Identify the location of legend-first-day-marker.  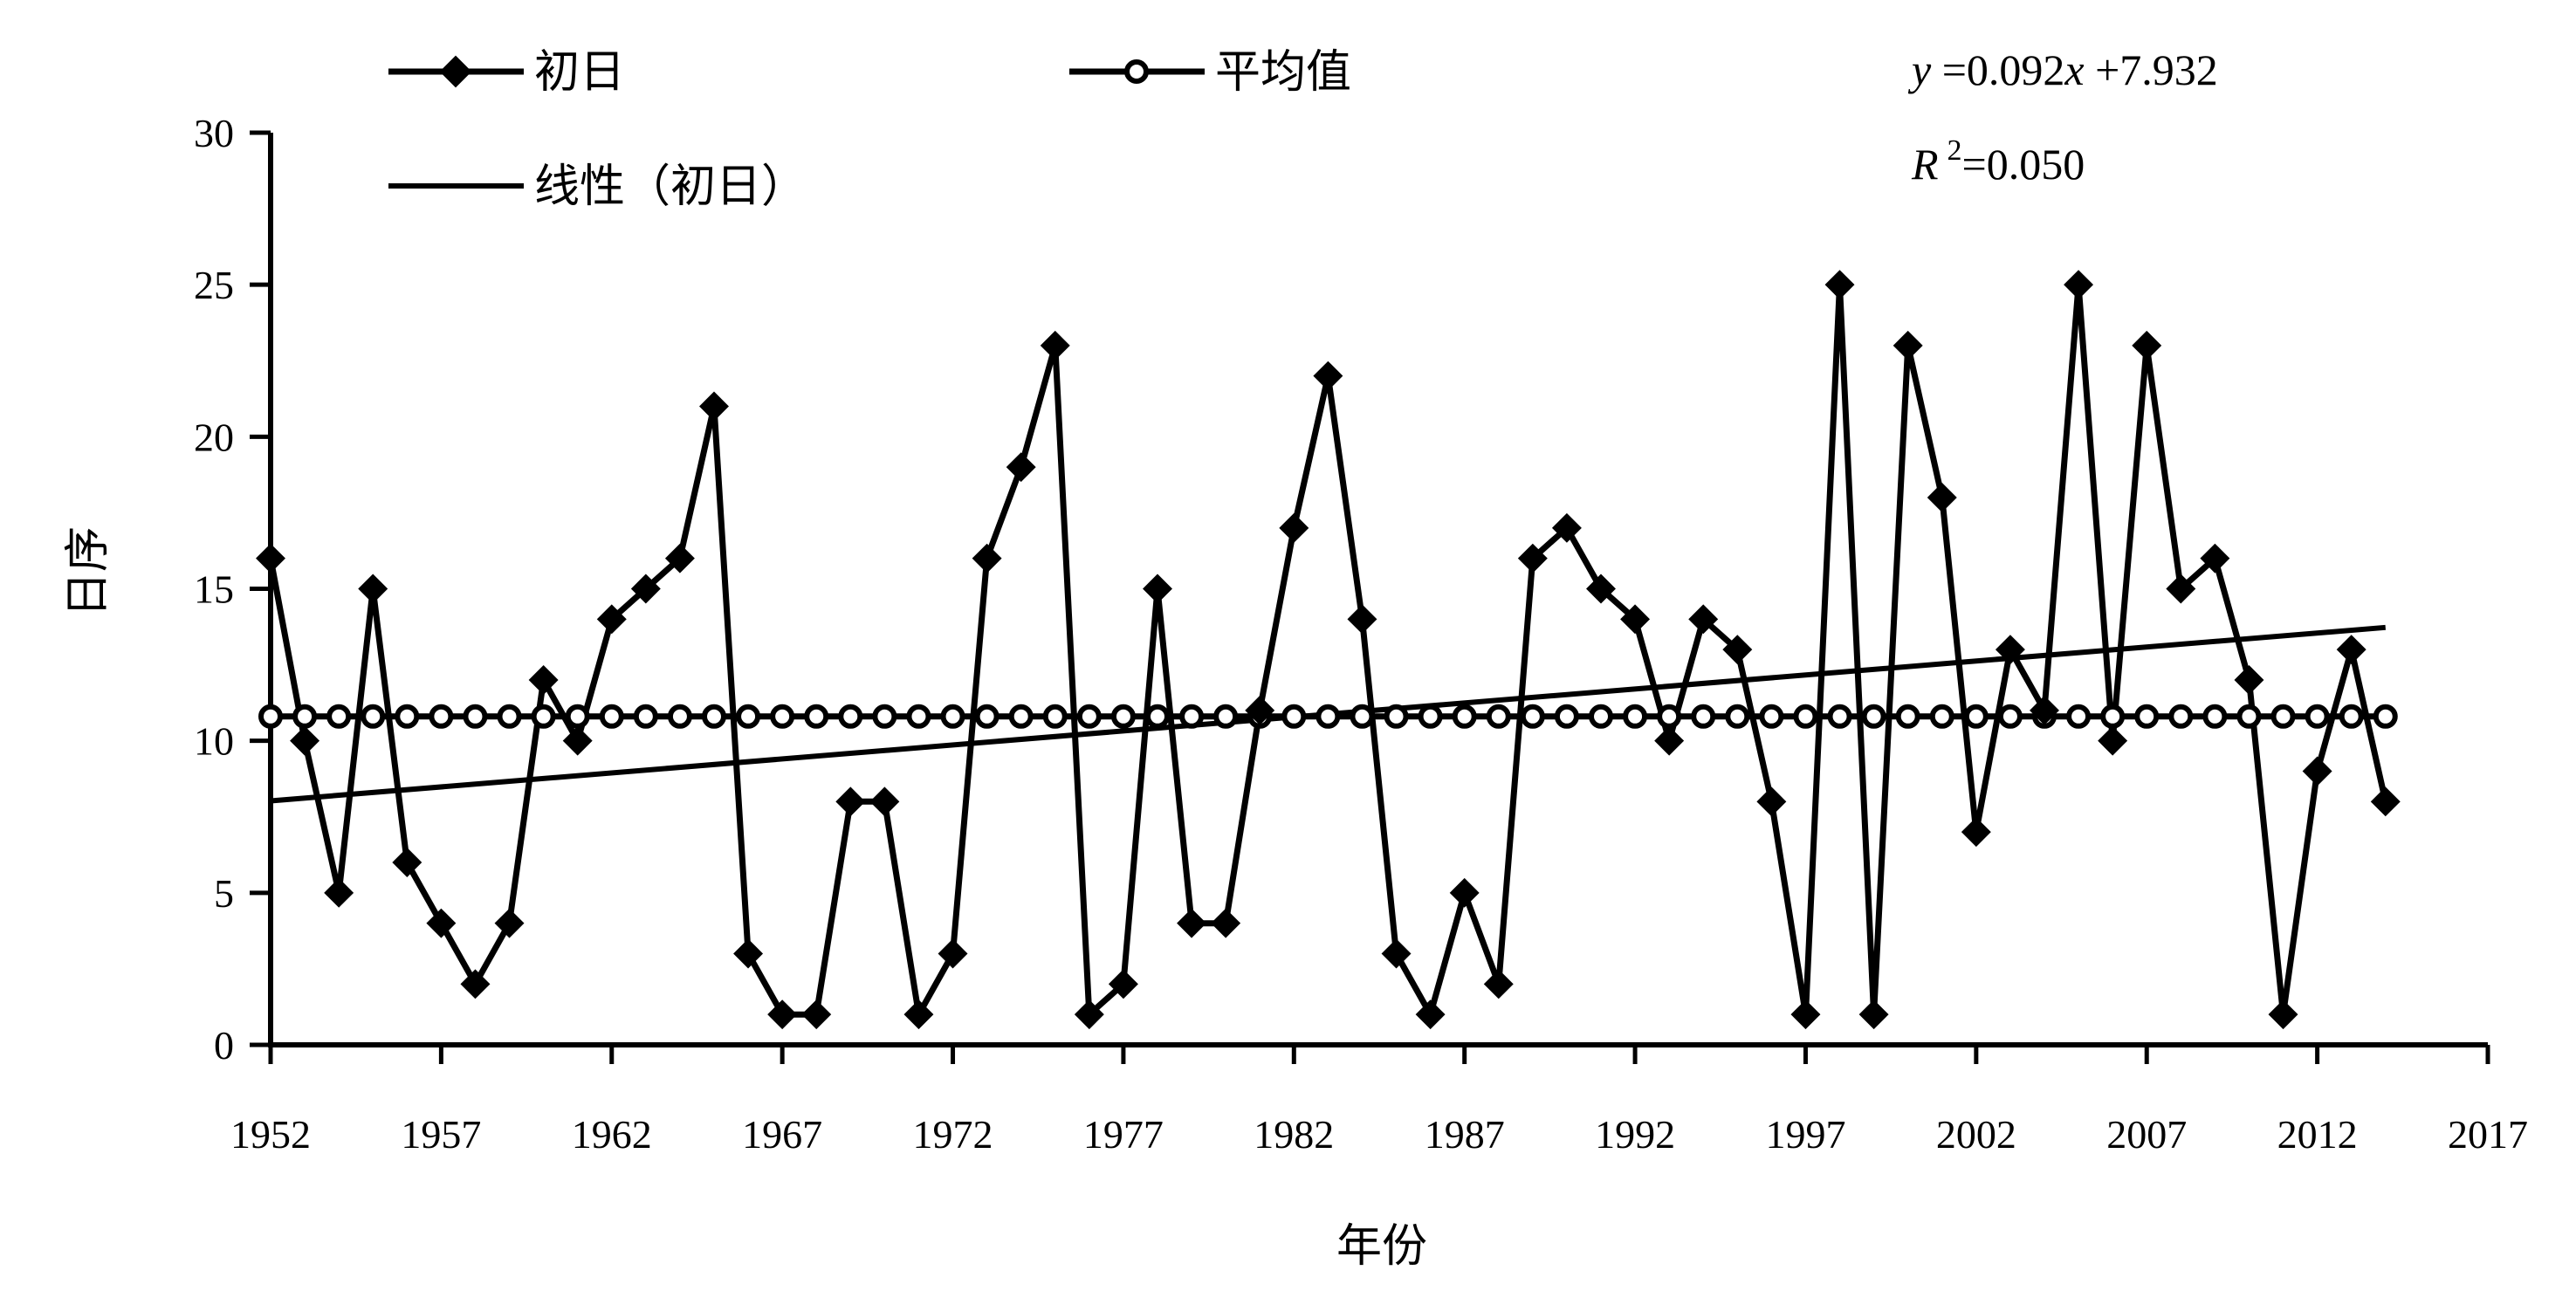
(456, 72).